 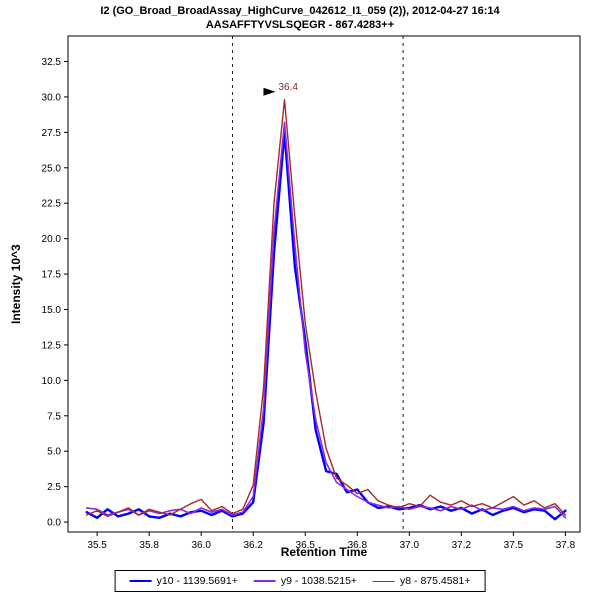 I want to click on legend-item-y8: y8 - 875.4581+, so click(x=421, y=581).